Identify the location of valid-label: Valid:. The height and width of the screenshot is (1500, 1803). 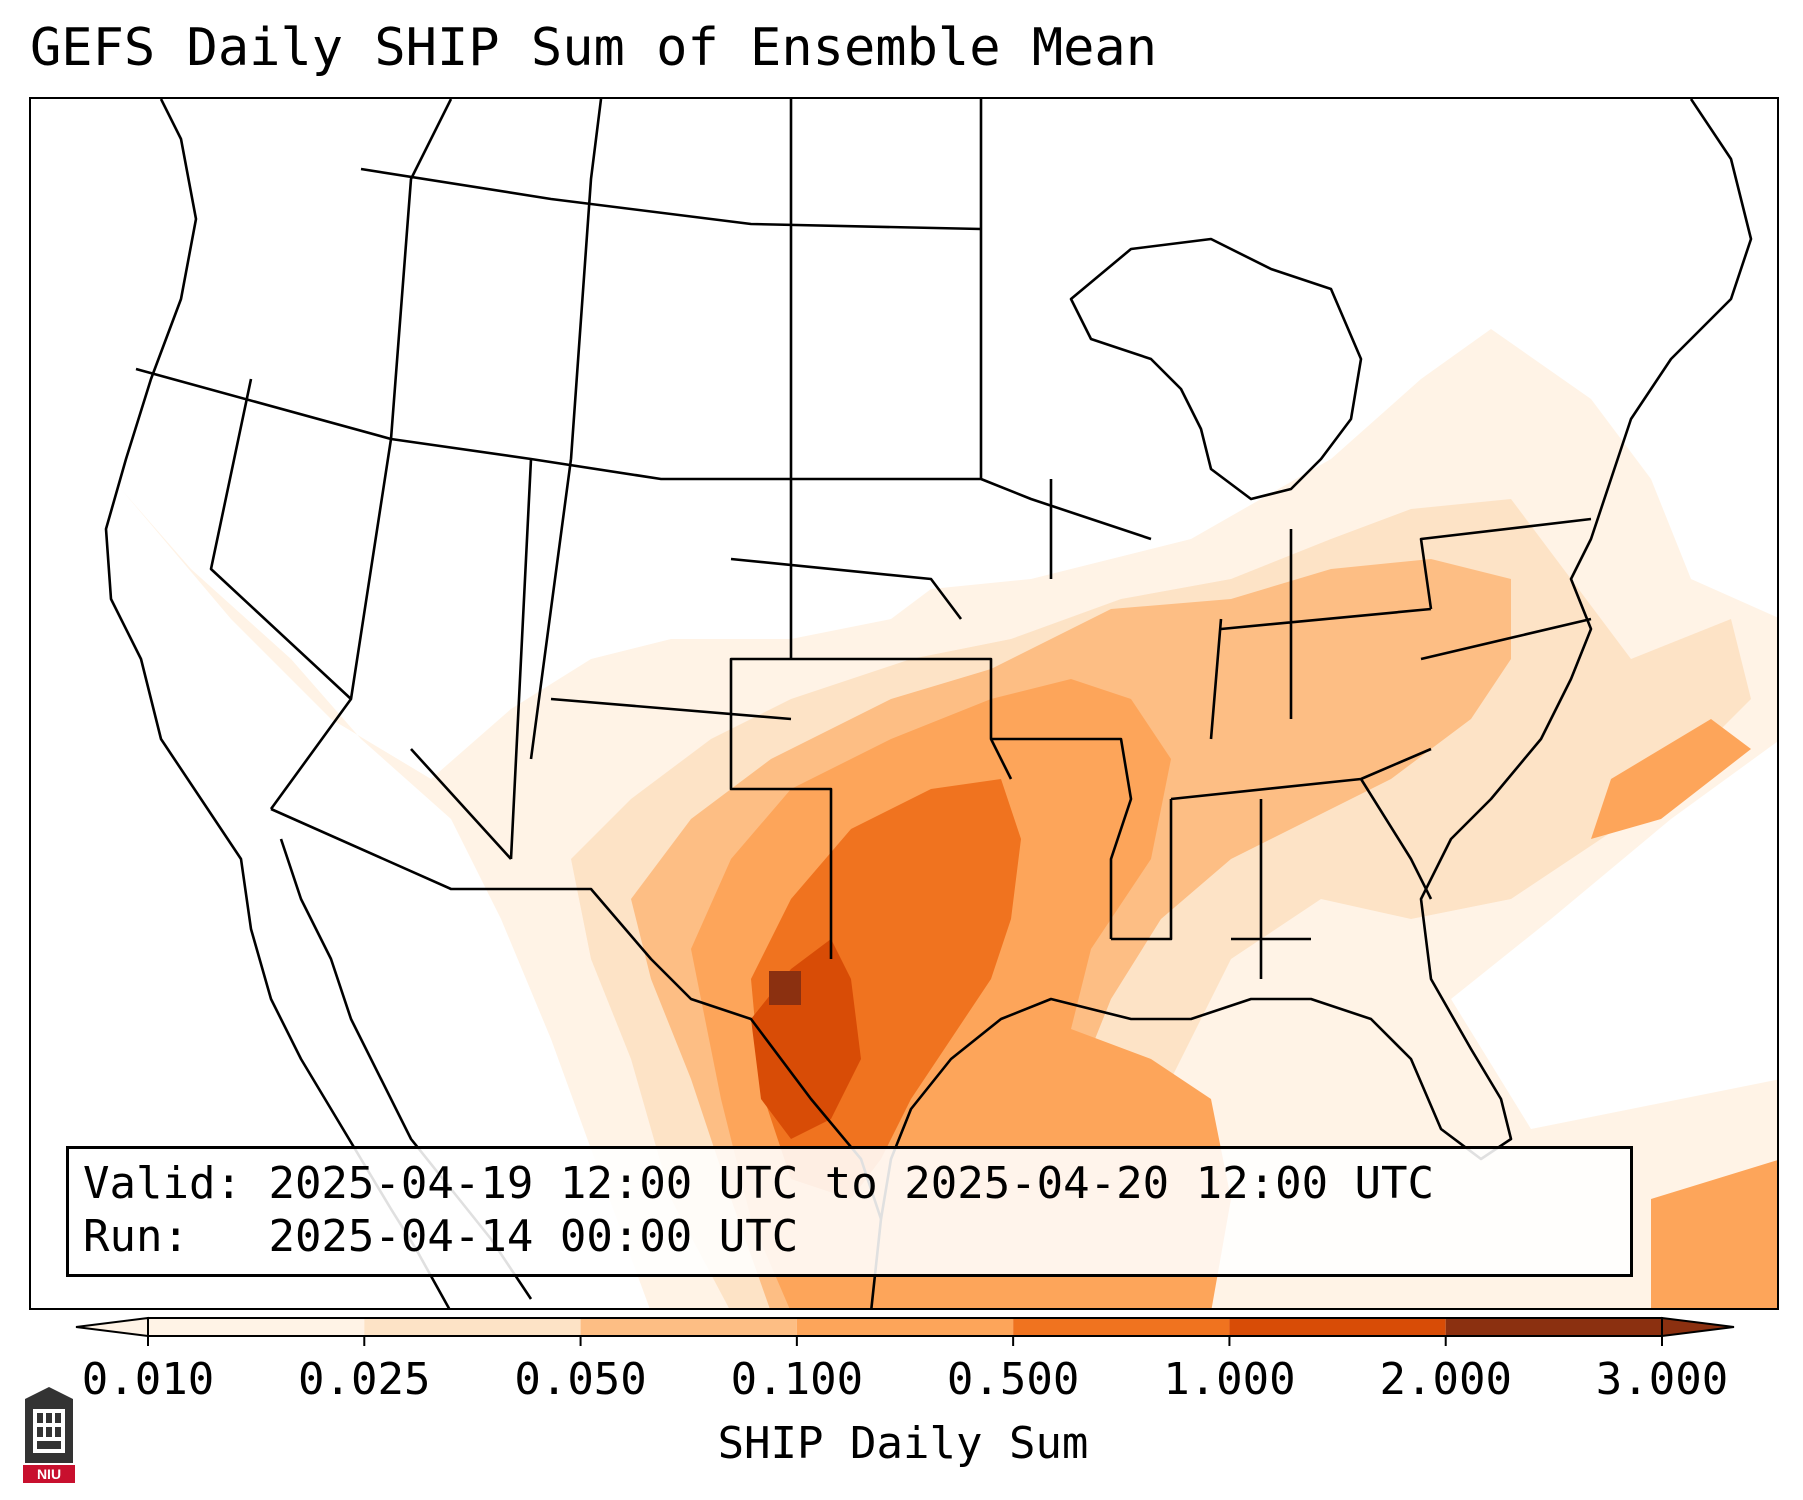
(162, 1183).